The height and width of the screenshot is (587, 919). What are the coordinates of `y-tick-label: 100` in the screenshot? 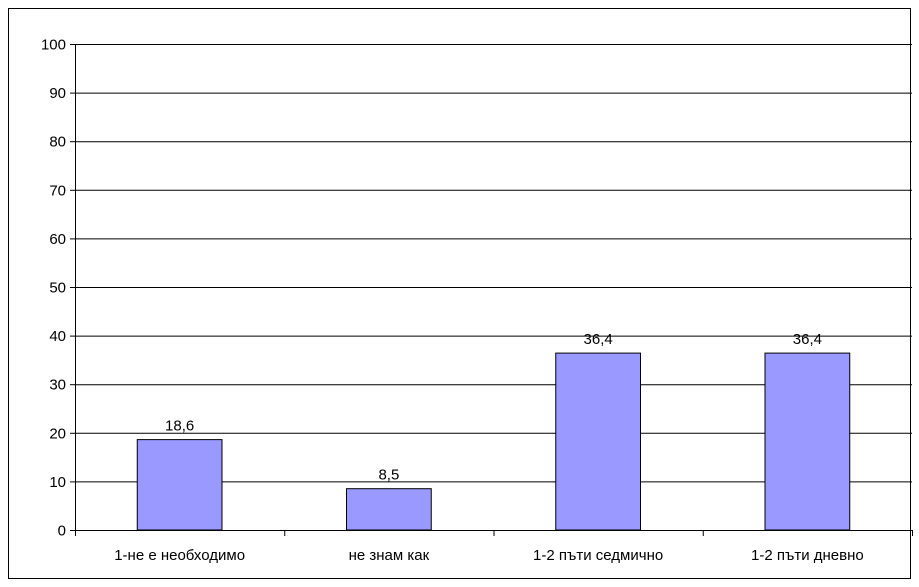 It's located at (53, 45).